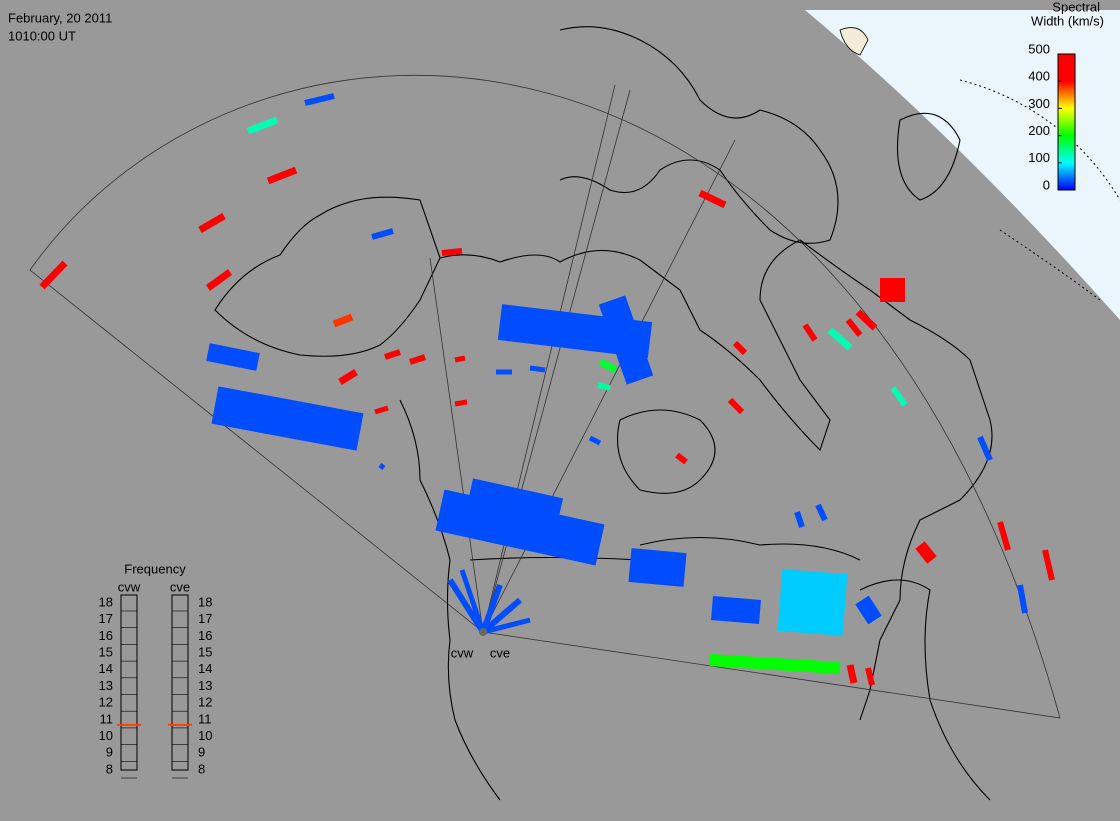  I want to click on colorbar-tick-label: 400, so click(1039, 76).